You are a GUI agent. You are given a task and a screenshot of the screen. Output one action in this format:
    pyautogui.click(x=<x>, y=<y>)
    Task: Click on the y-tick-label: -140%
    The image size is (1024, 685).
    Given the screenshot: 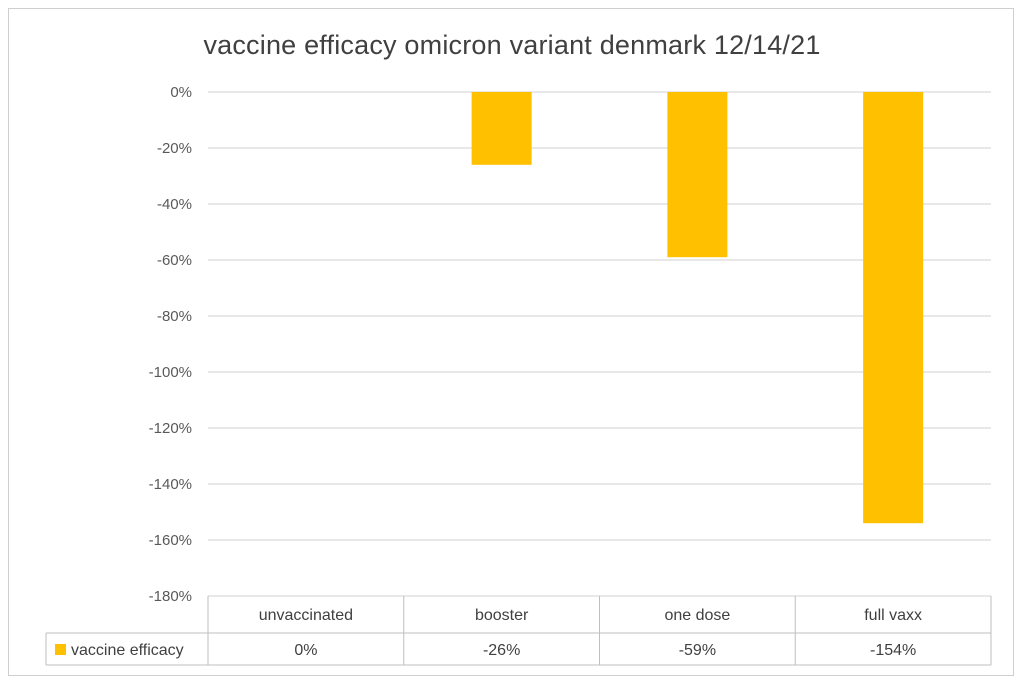 What is the action you would take?
    pyautogui.click(x=170, y=484)
    